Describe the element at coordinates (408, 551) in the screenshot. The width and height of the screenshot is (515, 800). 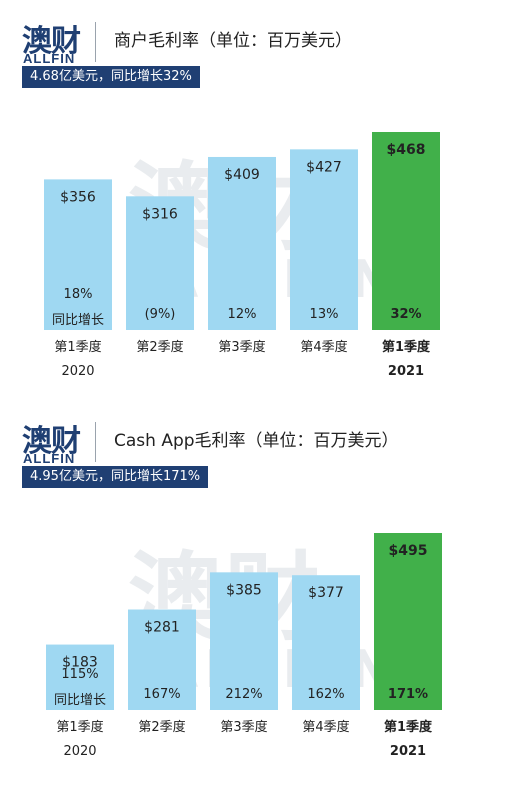
I see `value-label: $495` at that location.